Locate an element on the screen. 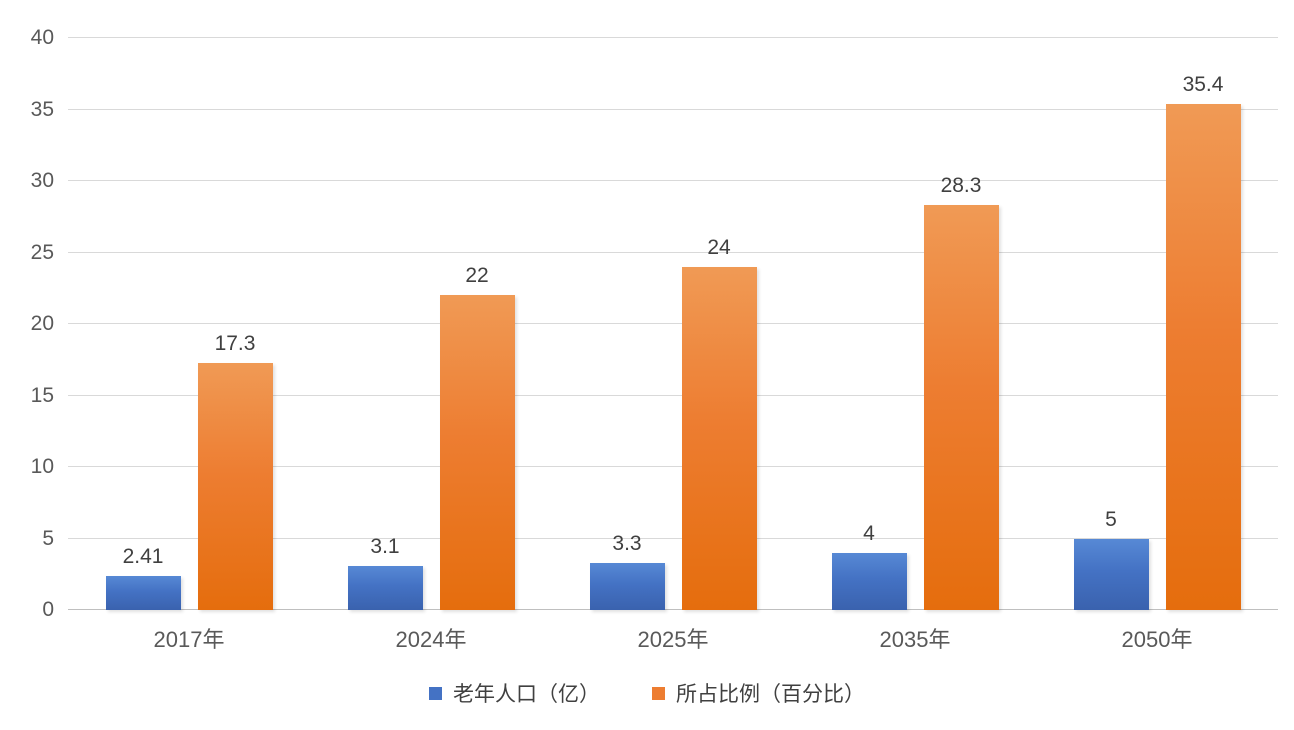 Image resolution: width=1294 pixels, height=730 pixels. x-tick-label: 2035年 is located at coordinates (915, 639).